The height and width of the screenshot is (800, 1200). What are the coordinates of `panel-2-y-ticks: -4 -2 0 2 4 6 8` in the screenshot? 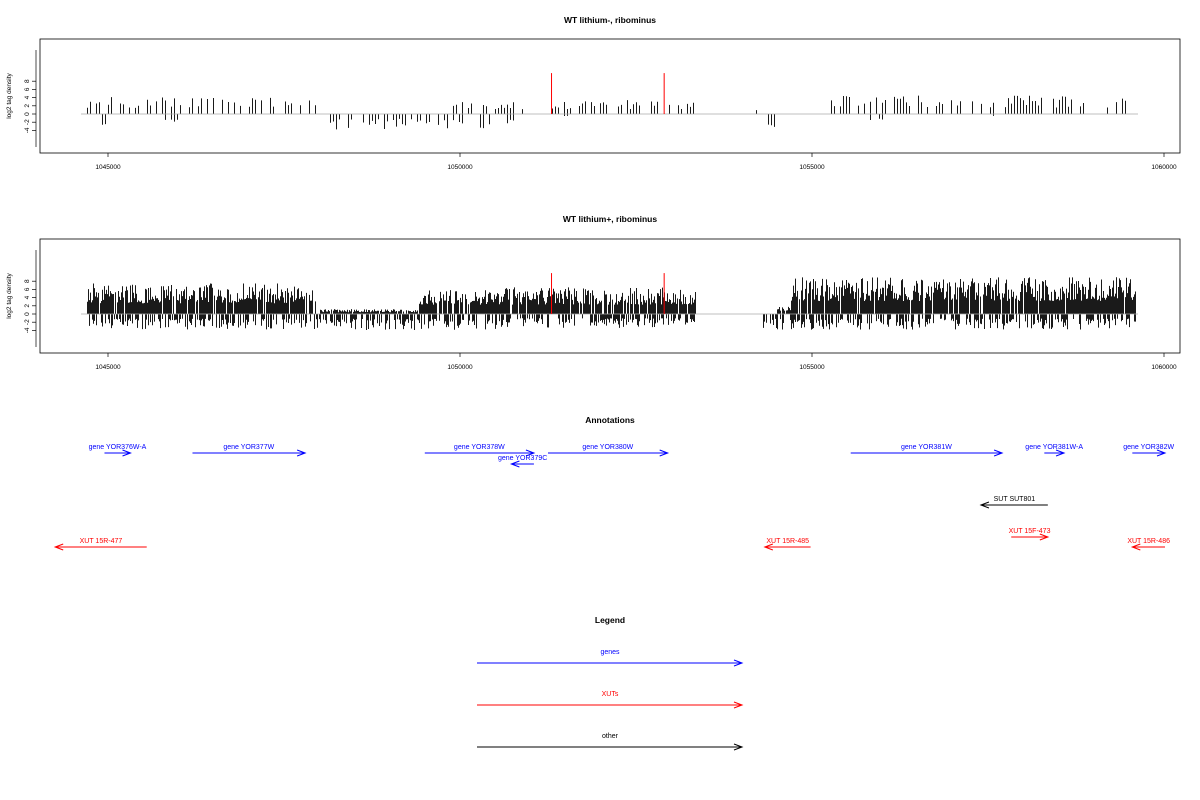 It's located at (30, 306).